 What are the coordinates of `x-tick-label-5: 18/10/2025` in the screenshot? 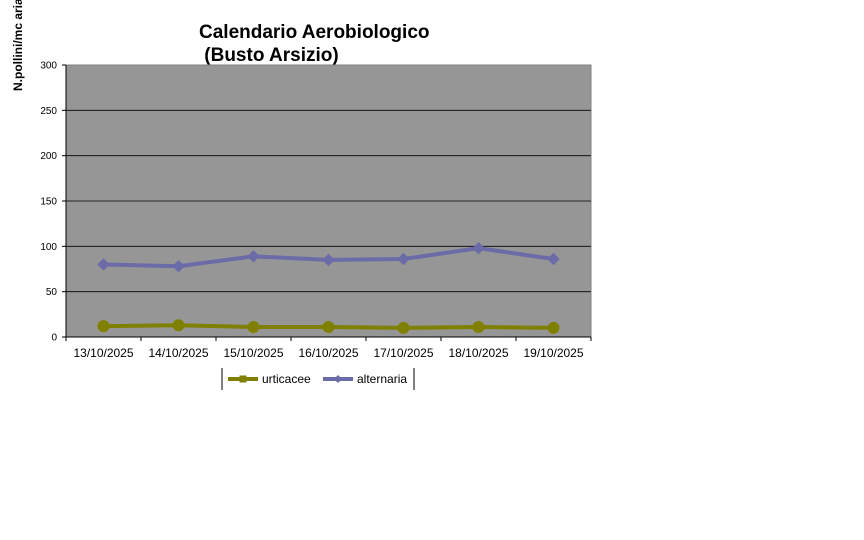 It's located at (478, 353).